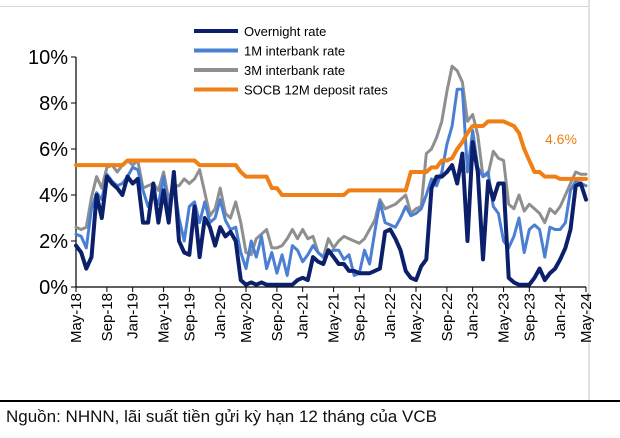 This screenshot has width=620, height=438. I want to click on y-tick-label: 4%, so click(53, 196).